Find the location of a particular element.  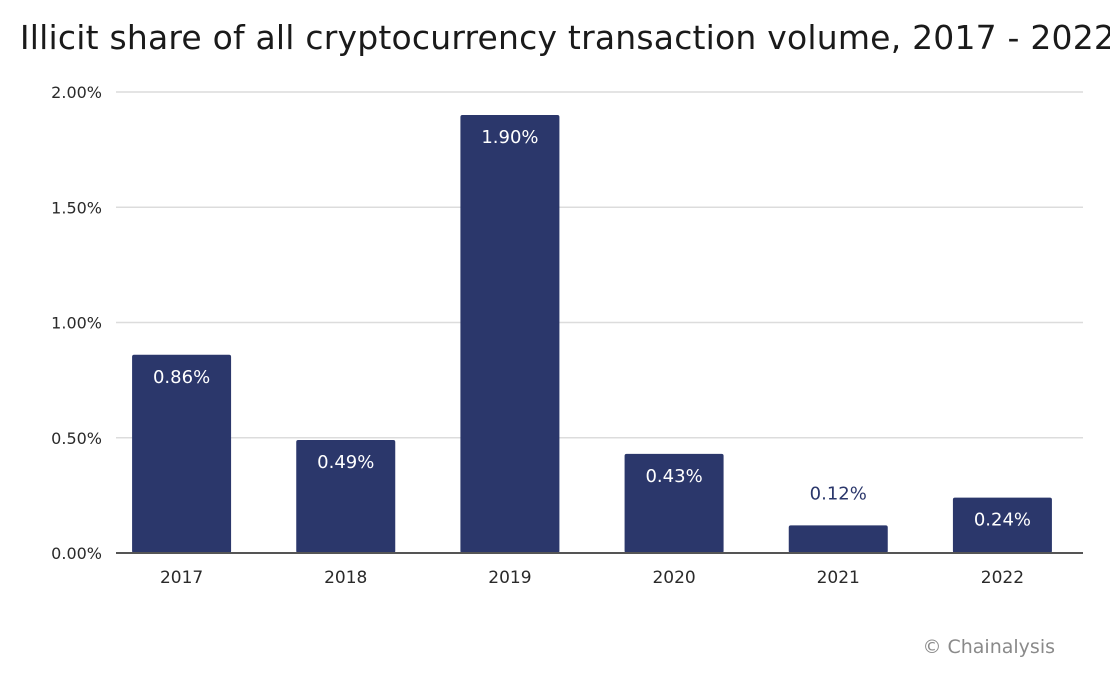

y-tick-label: 2.00% is located at coordinates (76, 92).